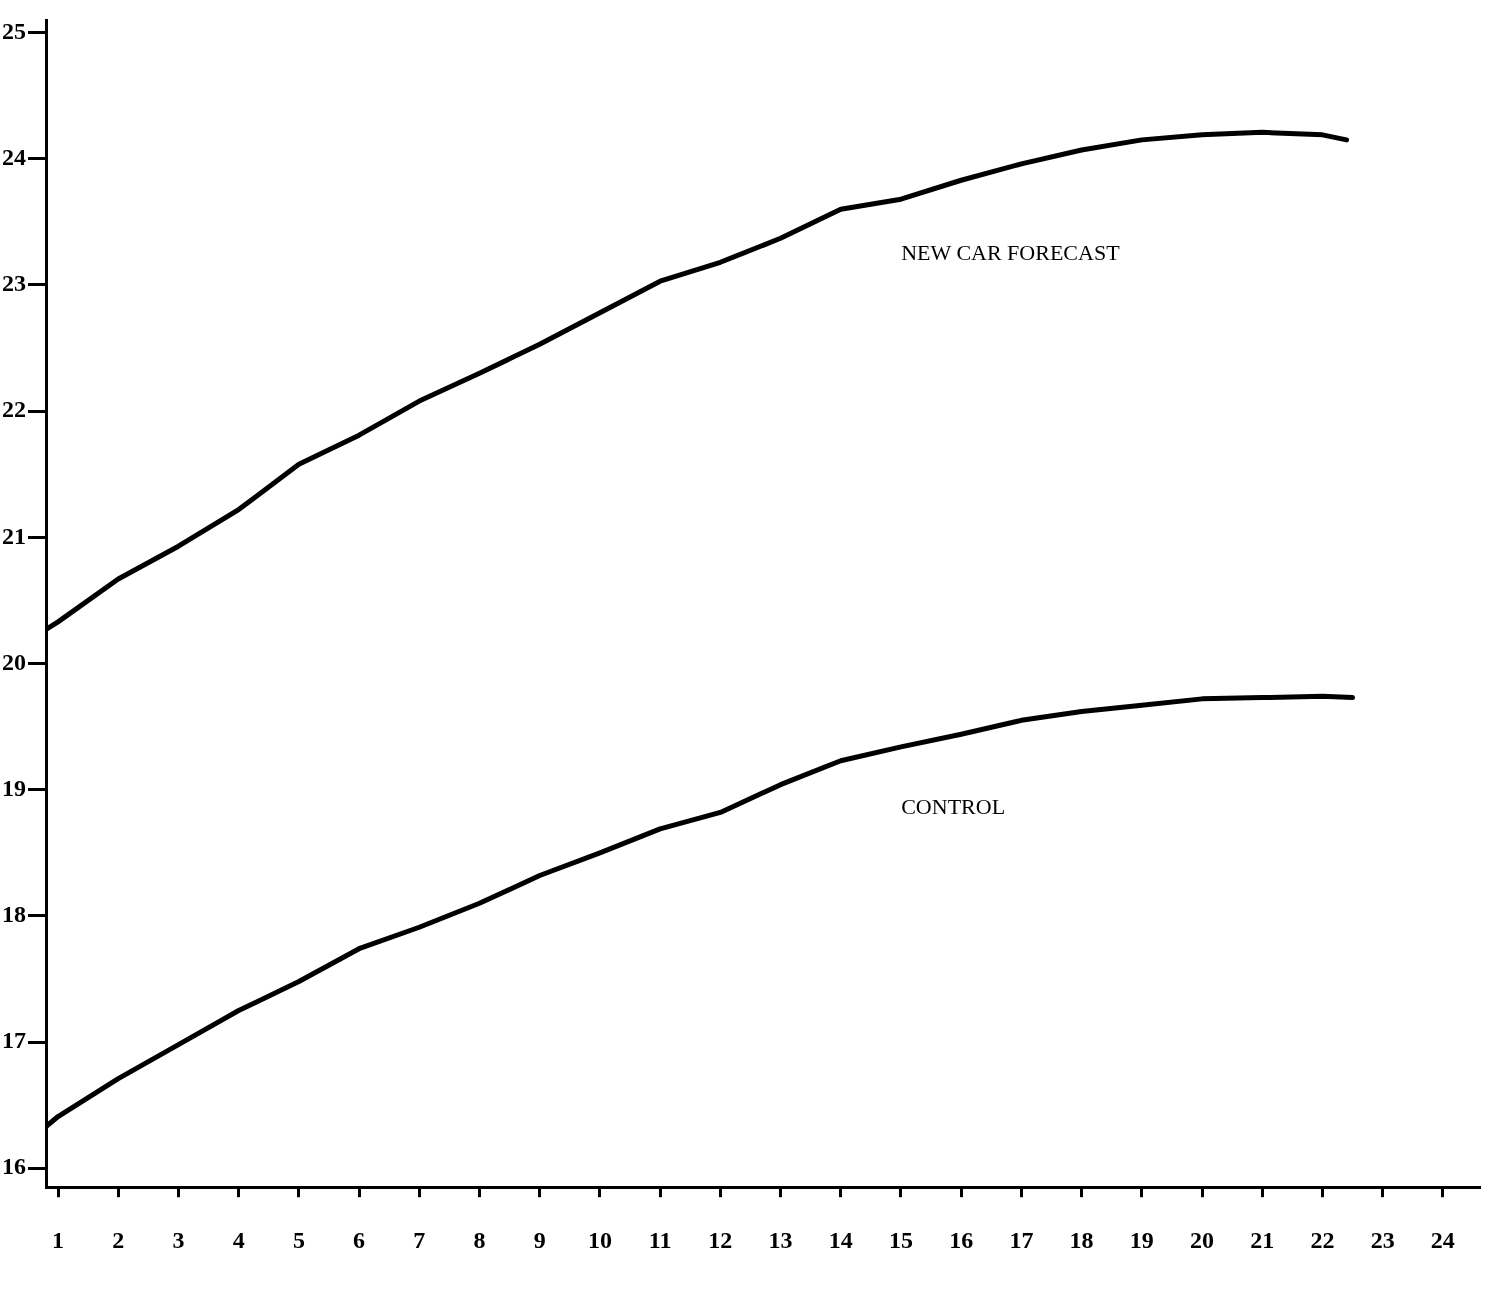  I want to click on x-tick-label: 17, so click(1021, 1239).